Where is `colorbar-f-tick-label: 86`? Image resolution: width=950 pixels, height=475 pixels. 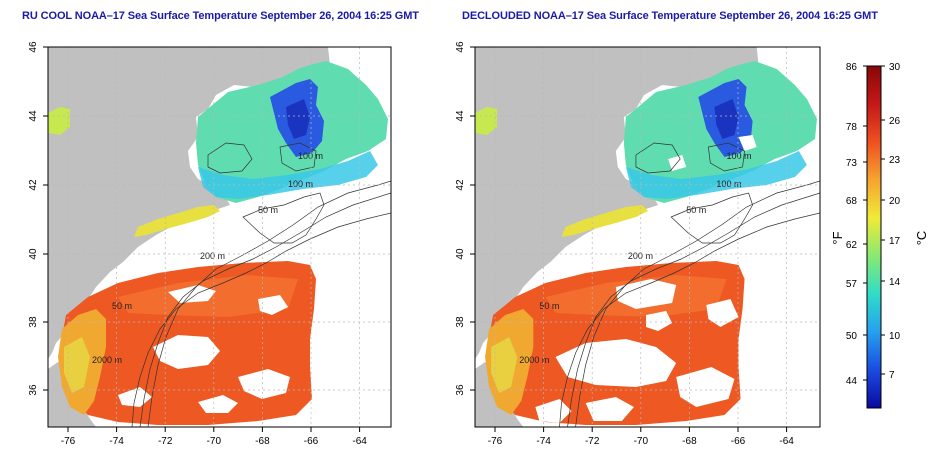 colorbar-f-tick-label: 86 is located at coordinates (852, 67).